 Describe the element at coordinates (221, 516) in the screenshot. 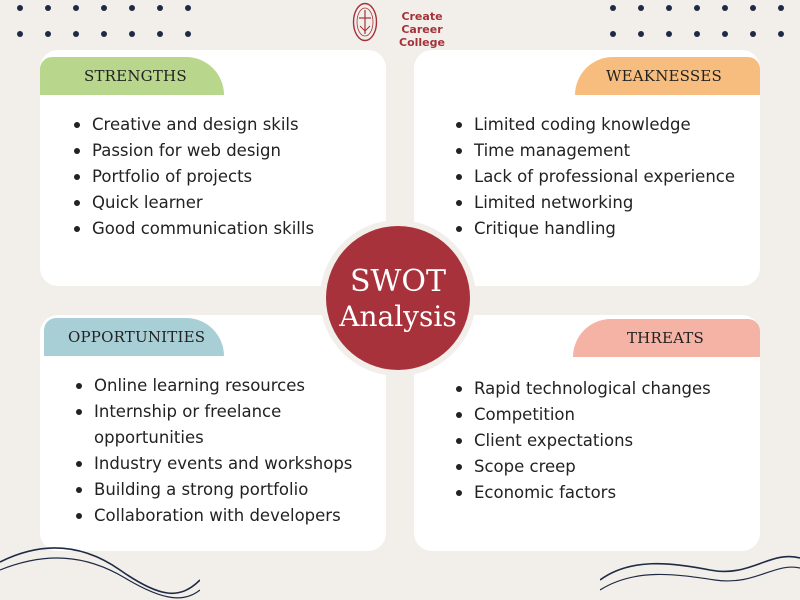

I see `list-item: Collaboration with developers` at that location.